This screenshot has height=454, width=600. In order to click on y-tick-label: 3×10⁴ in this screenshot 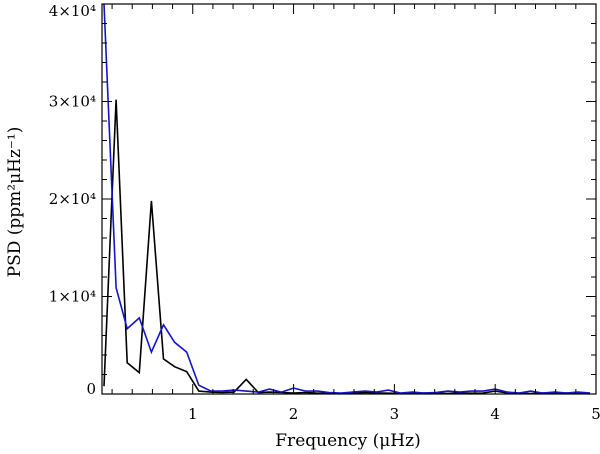, I will do `click(72, 102)`.